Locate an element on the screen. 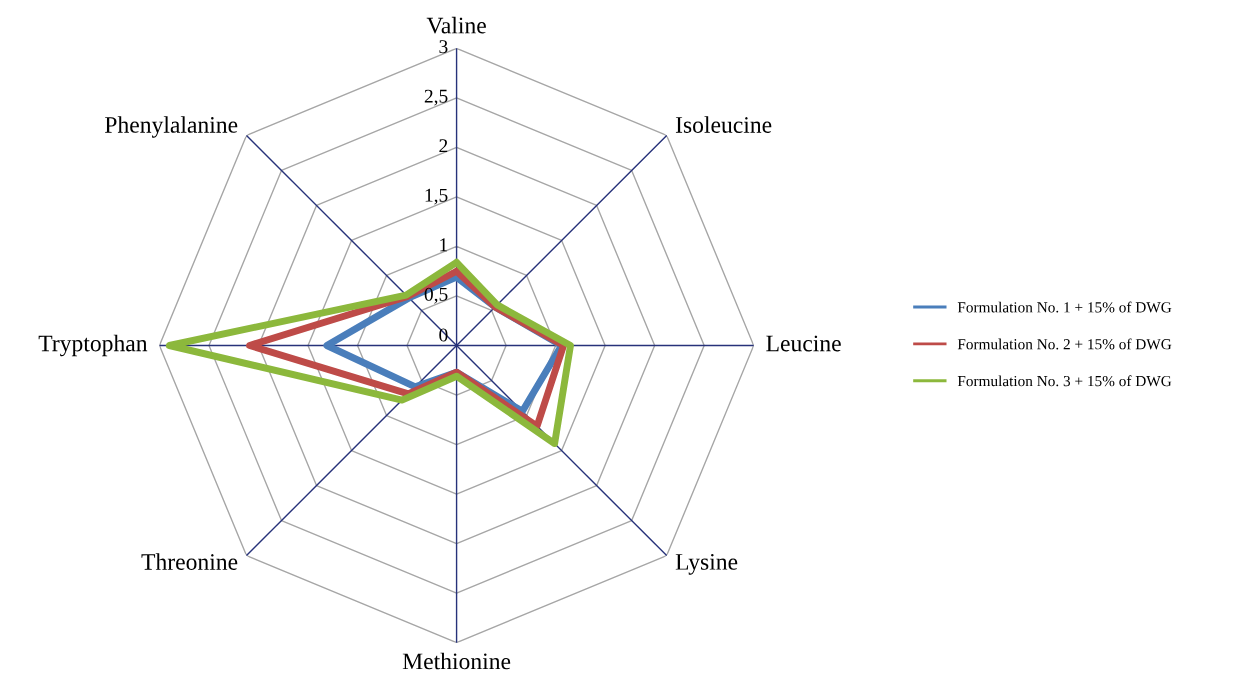 This screenshot has height=691, width=1234. spoke-label: Tryptophan is located at coordinates (93, 345).